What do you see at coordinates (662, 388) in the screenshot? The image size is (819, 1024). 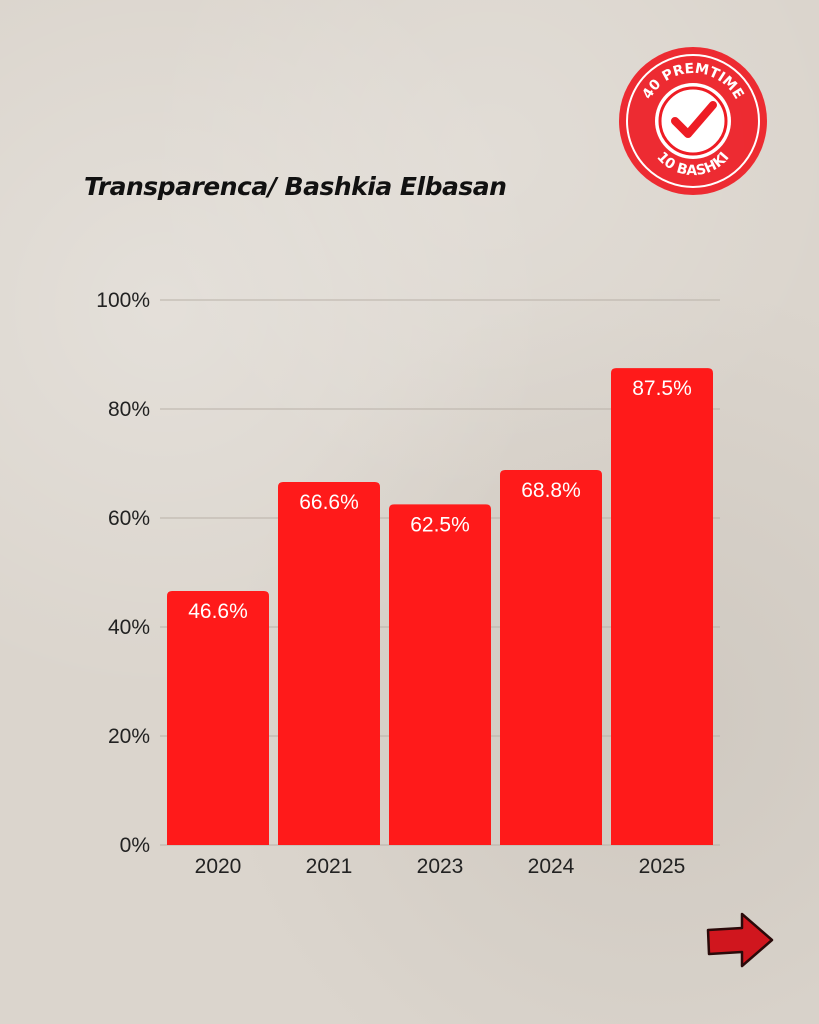 I see `data-label: 87.5%` at bounding box center [662, 388].